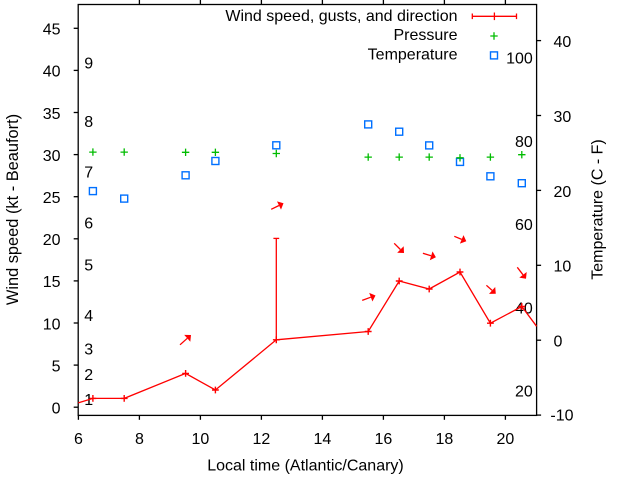 Image resolution: width=640 pixels, height=480 pixels. What do you see at coordinates (52, 30) in the screenshot?
I see `svg-text: 45` at bounding box center [52, 30].